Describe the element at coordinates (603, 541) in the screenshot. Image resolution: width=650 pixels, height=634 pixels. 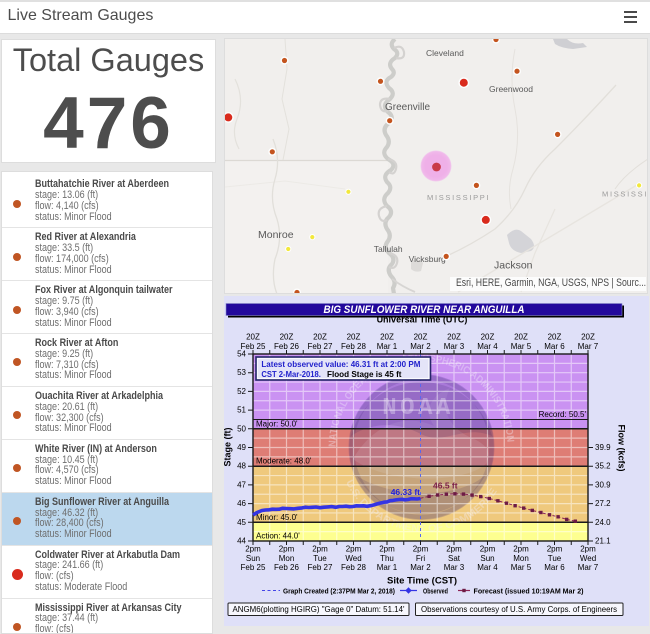
I see `svg-text: 21.1` at that location.